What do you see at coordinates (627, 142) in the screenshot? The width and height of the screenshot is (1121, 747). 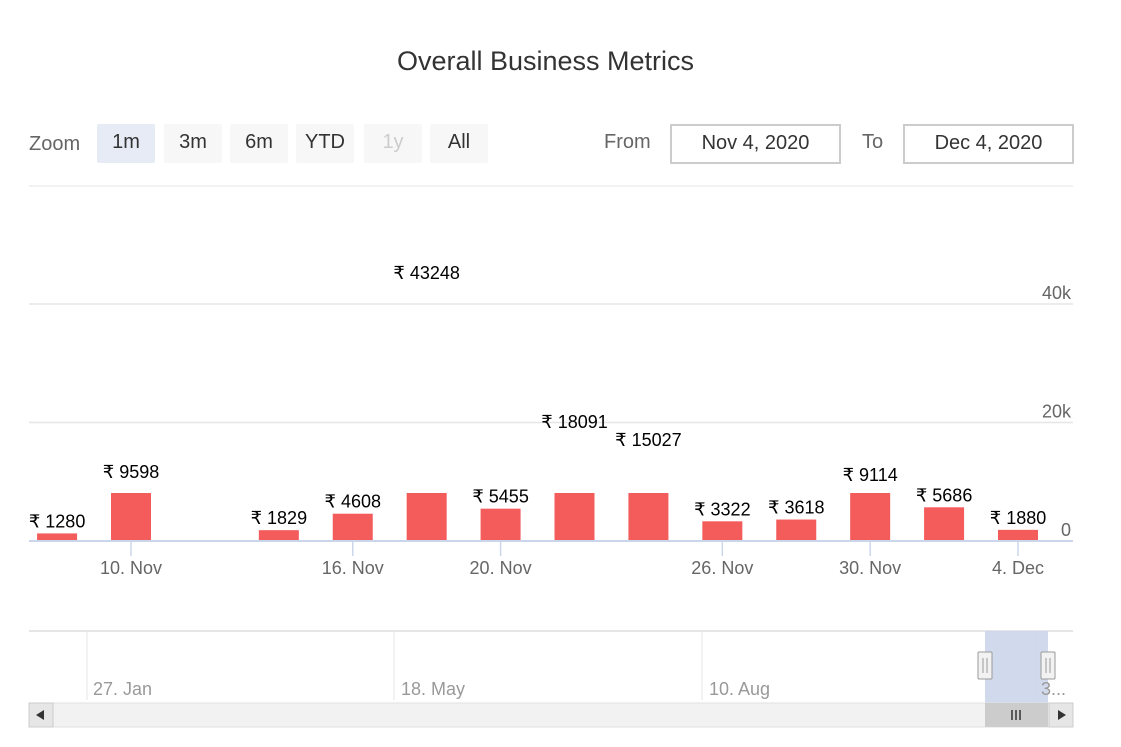 I see `from-label: From` at bounding box center [627, 142].